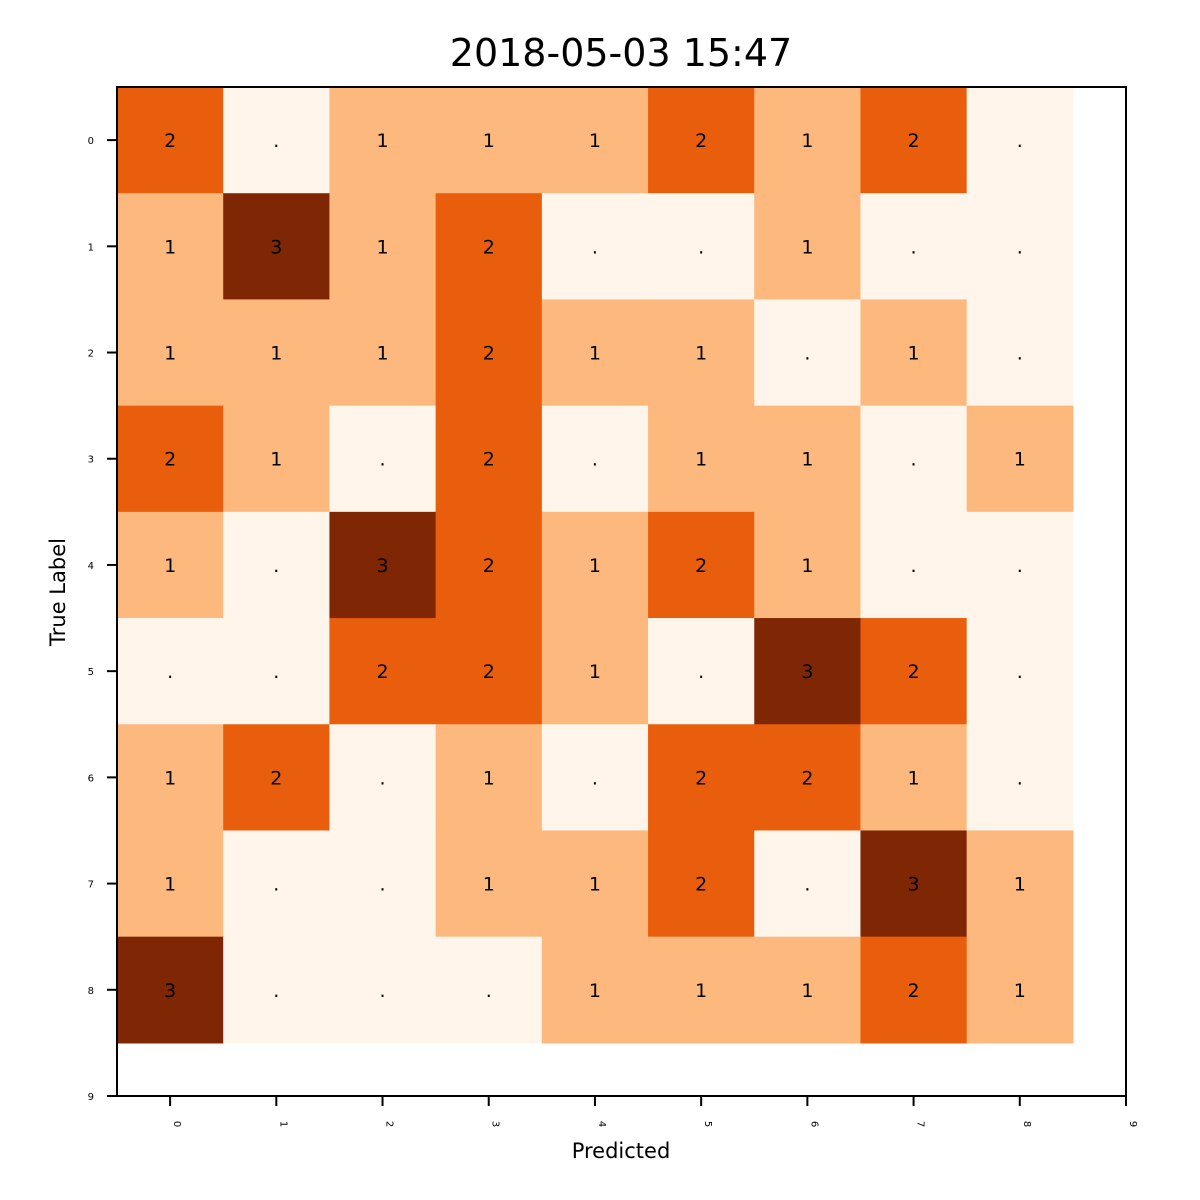 This screenshot has height=1200, width=1200. I want to click on cell-label-6-7: 1, so click(914, 778).